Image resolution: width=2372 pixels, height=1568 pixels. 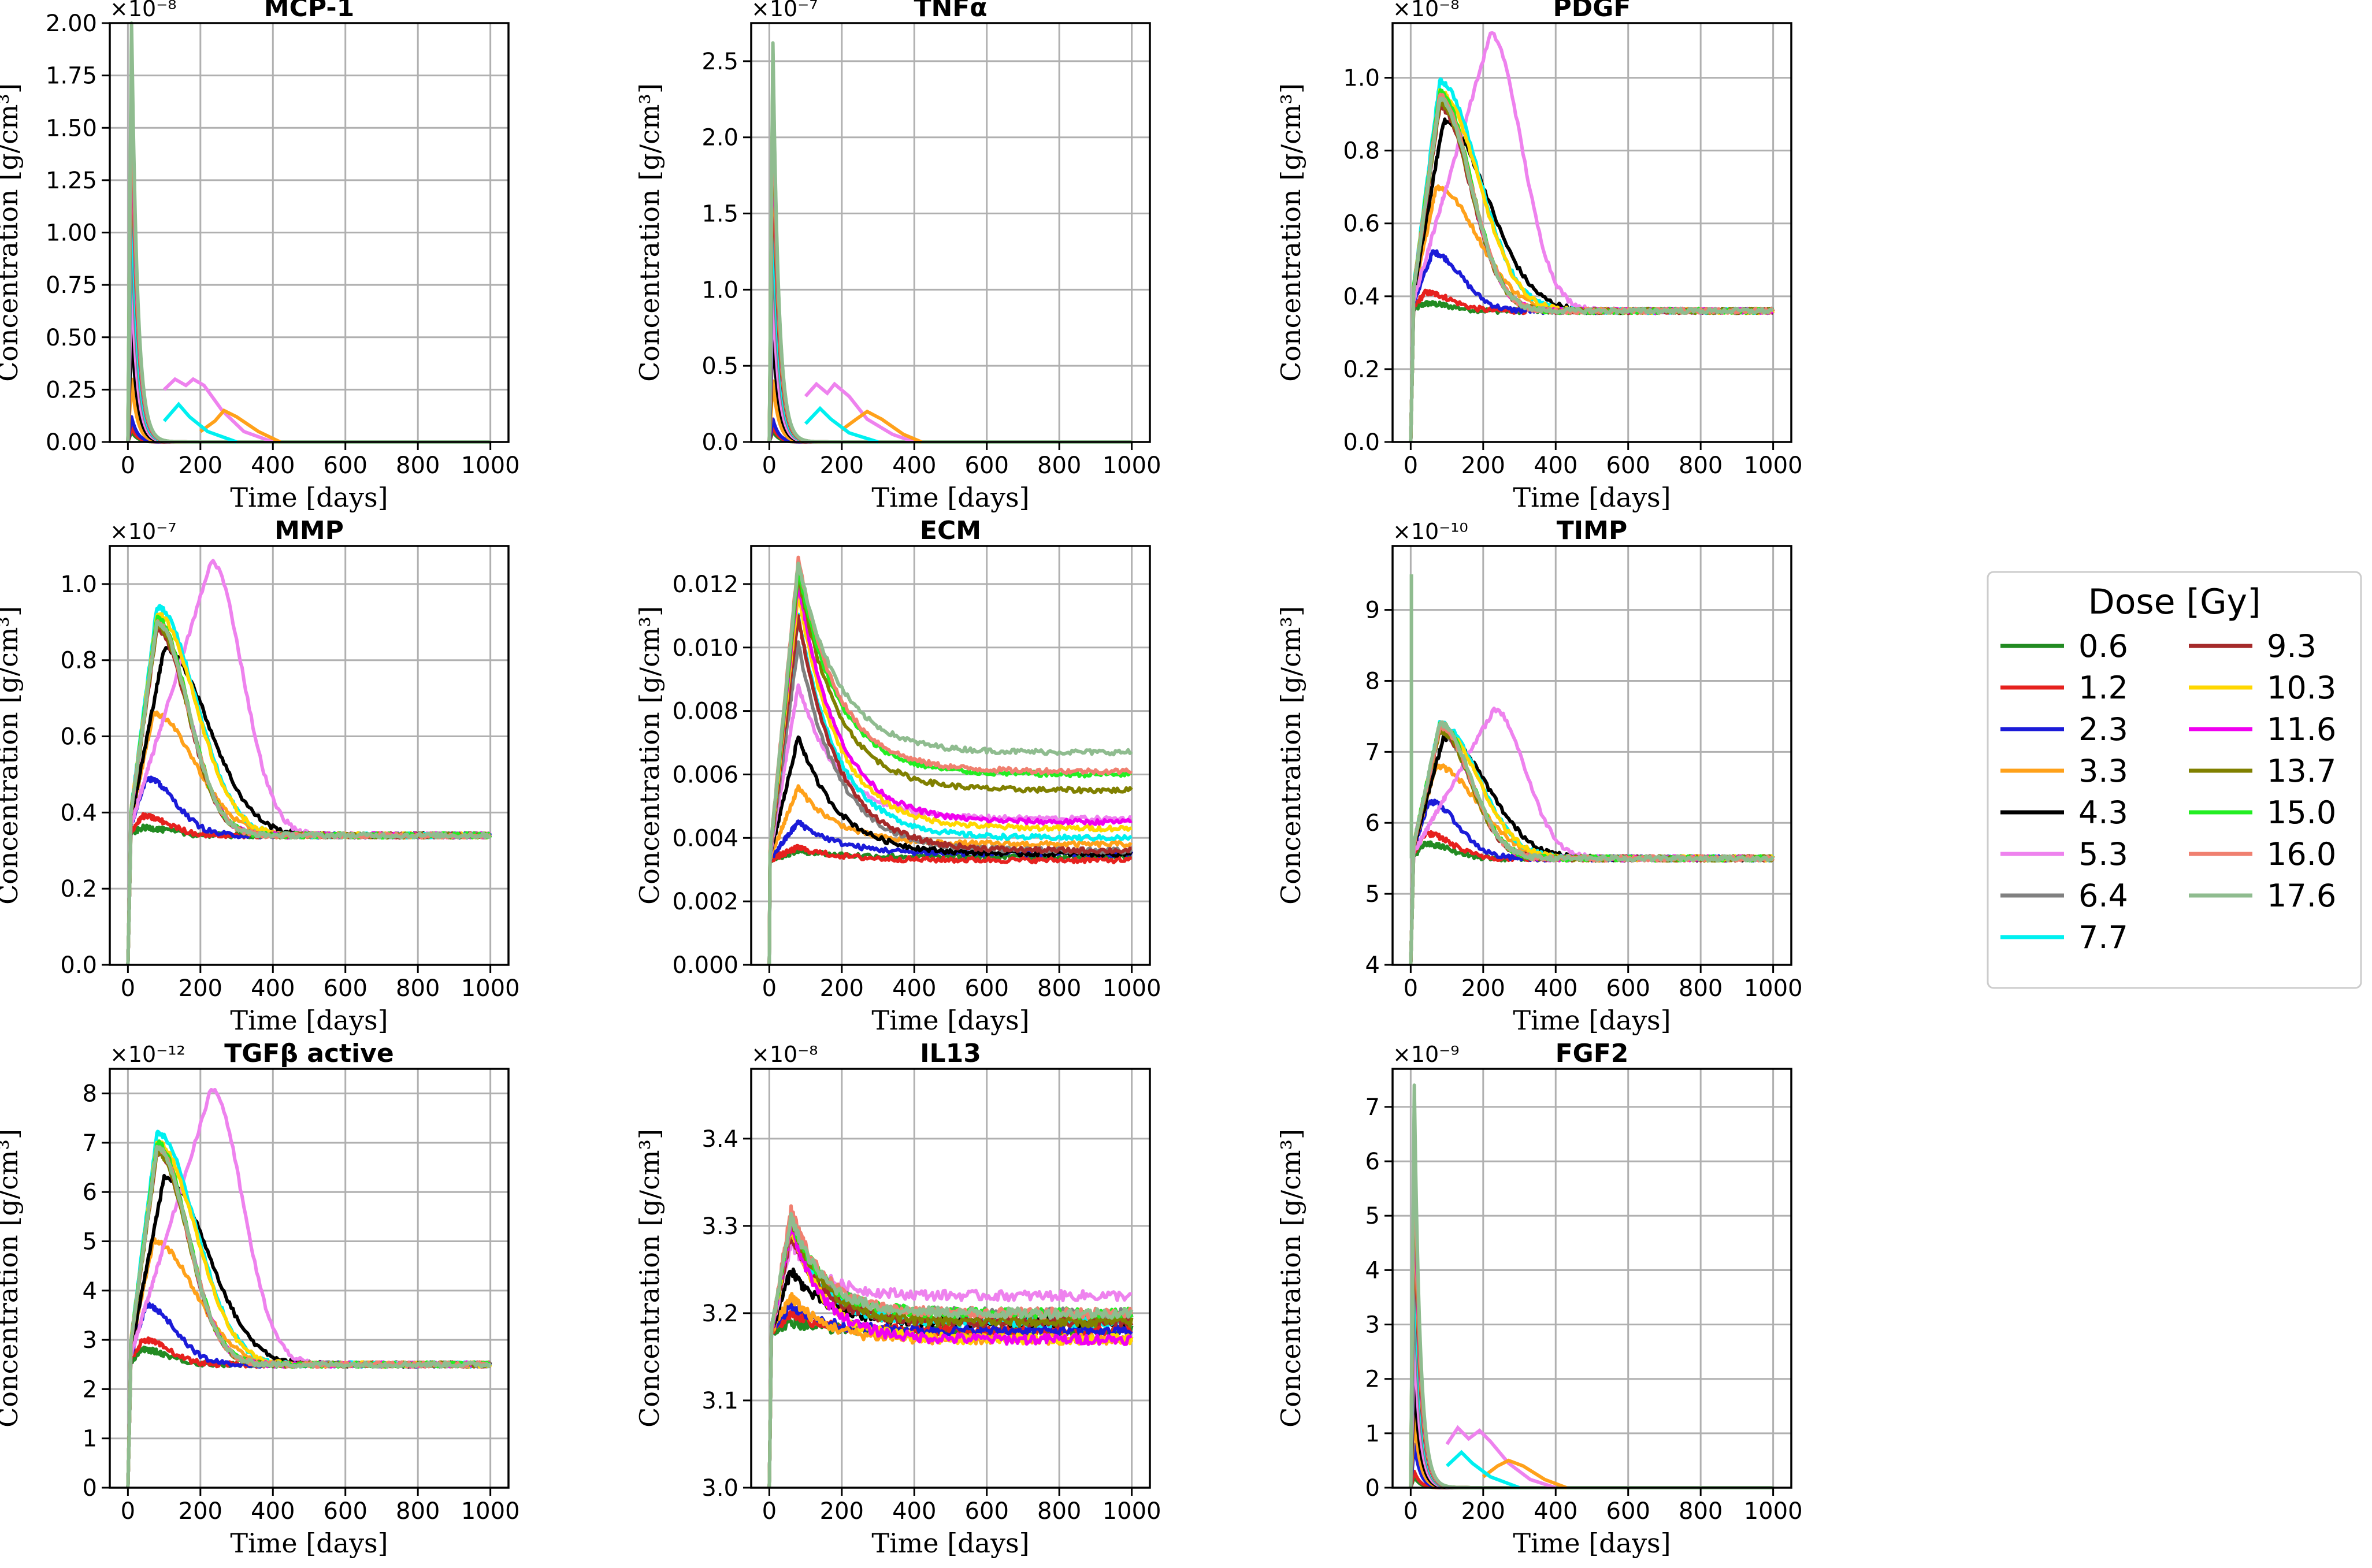 What do you see at coordinates (719, 290) in the screenshot?
I see `y-tick-label: 1.0` at bounding box center [719, 290].